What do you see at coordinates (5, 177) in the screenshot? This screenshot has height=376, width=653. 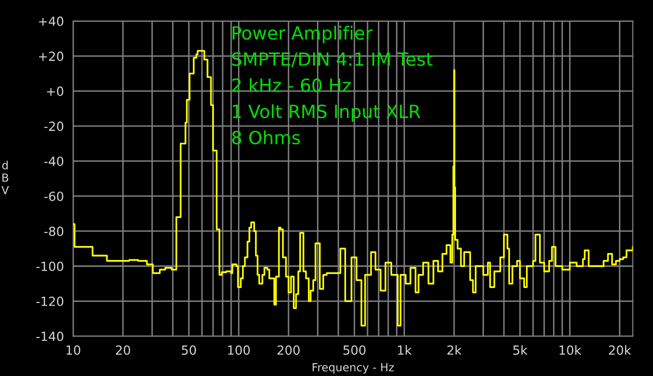 I see `y-axis-title: dBV` at bounding box center [5, 177].